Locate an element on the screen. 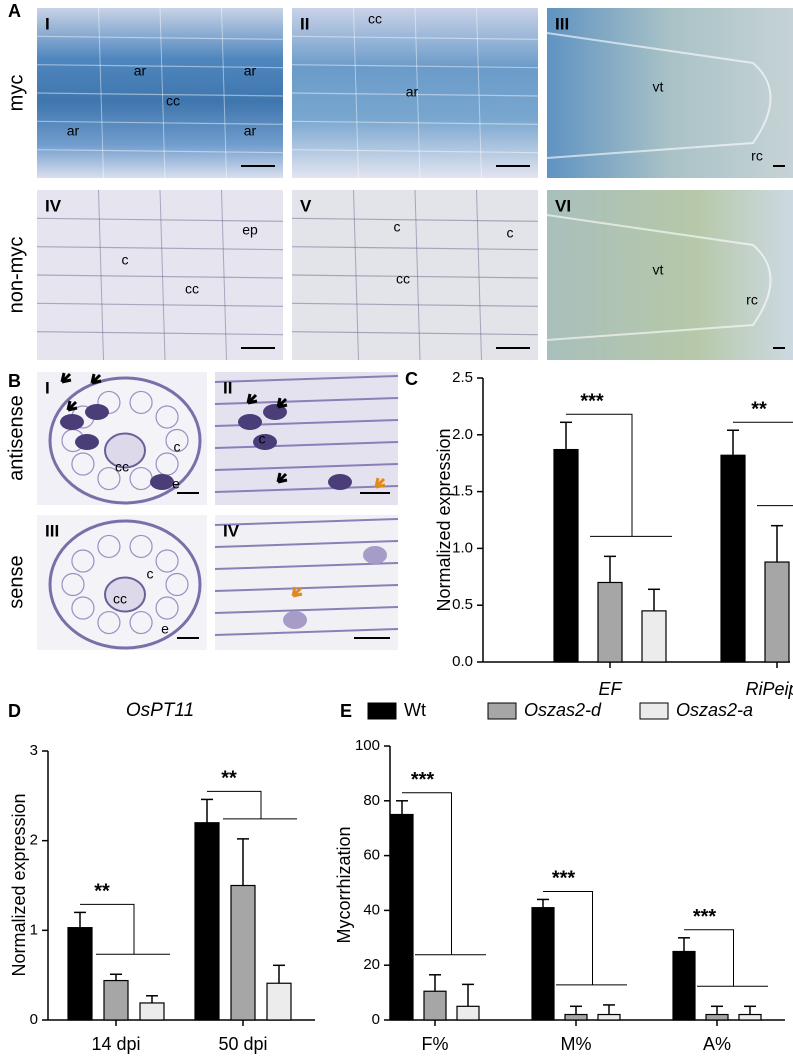 The image size is (793, 1061). row-label: non-myc is located at coordinates (16, 275).